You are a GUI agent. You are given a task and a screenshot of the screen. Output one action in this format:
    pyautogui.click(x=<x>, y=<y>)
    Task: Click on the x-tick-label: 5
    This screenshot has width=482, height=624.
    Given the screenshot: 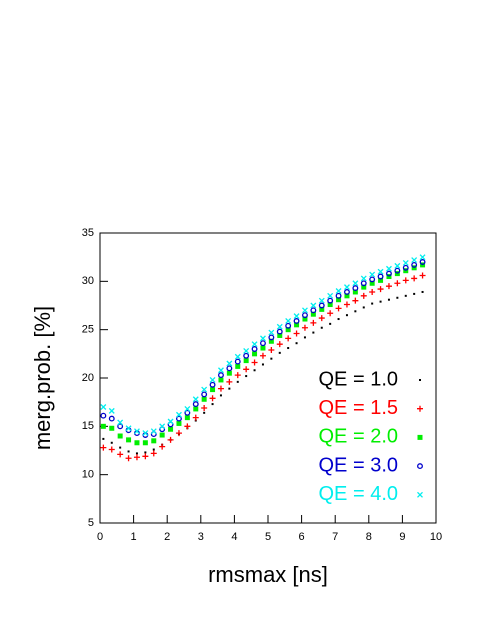 What is the action you would take?
    pyautogui.click(x=268, y=537)
    